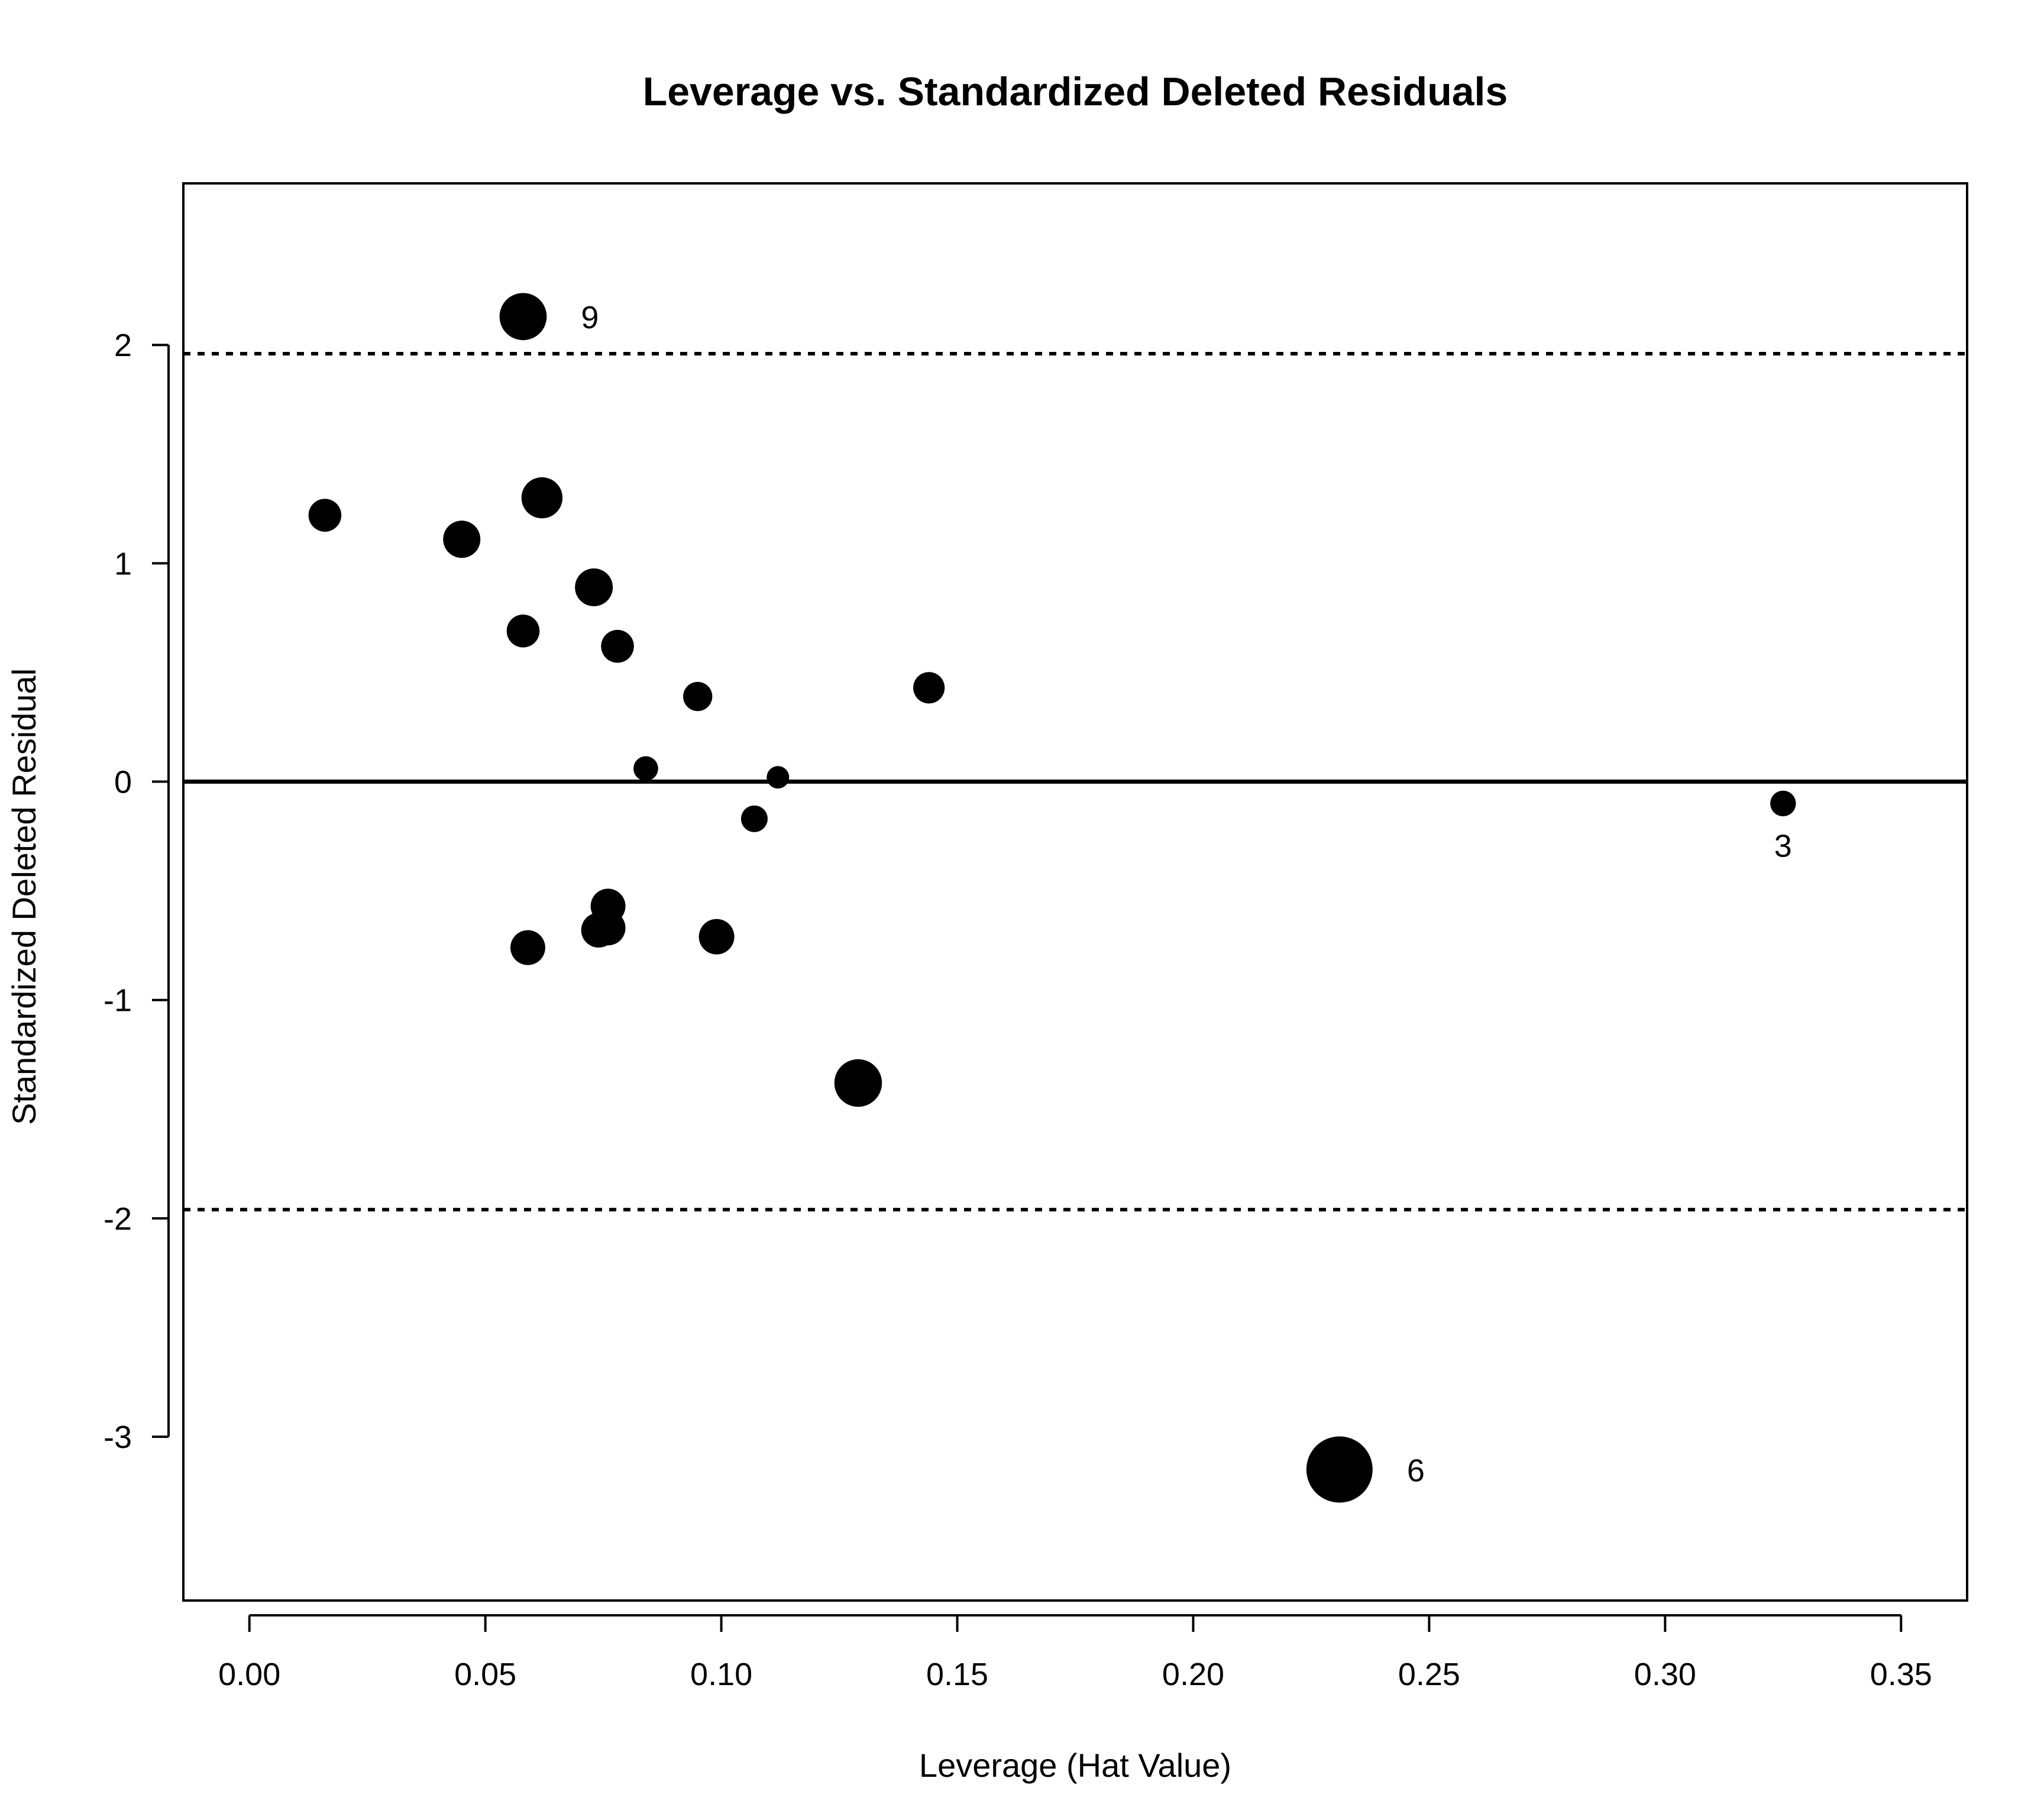 This screenshot has height=1817, width=2044. Describe the element at coordinates (1075, 1765) in the screenshot. I see `x-axis-label: Leverage (Hat Value)` at that location.